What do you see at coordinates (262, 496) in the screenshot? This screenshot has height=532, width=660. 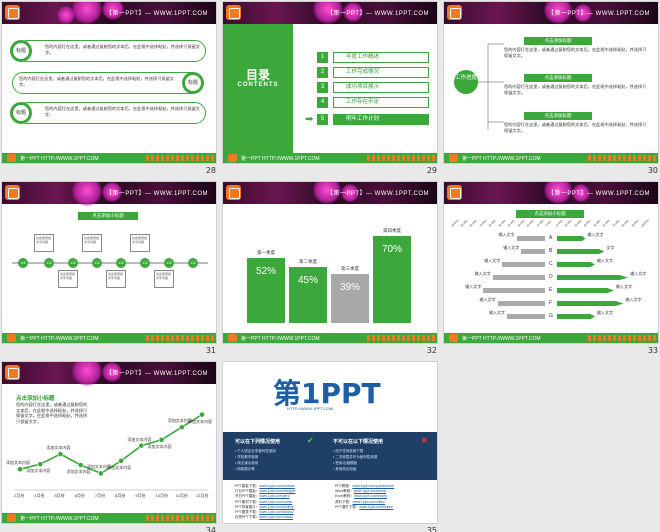 I see `resource-link: 节日PPT模板：www.1ppt.com/jieri/` at bounding box center [262, 496].